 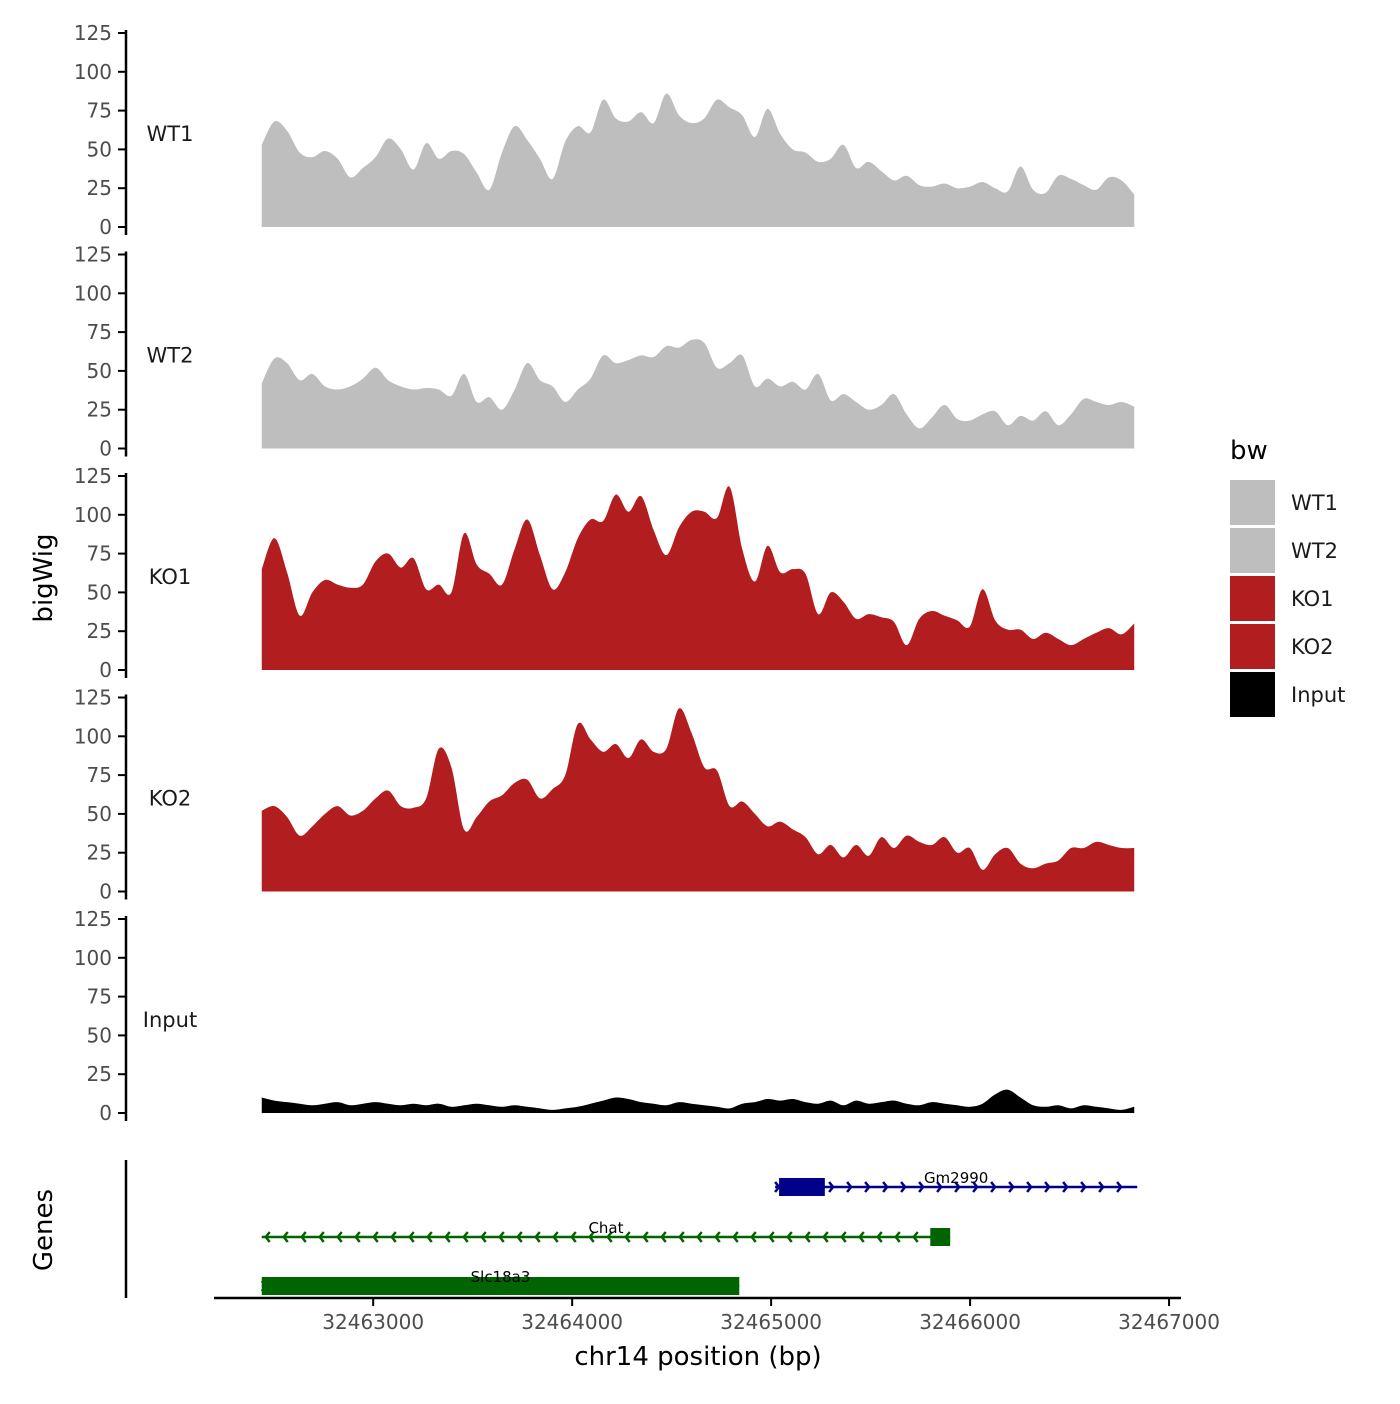 What do you see at coordinates (1252, 694) in the screenshot?
I see `legend-swatch-input` at bounding box center [1252, 694].